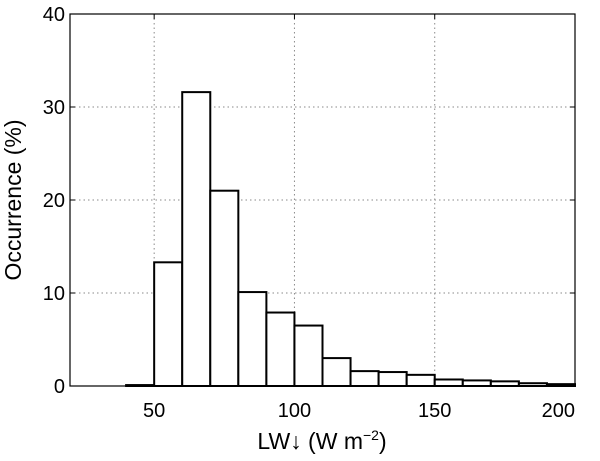  Describe the element at coordinates (13, 199) in the screenshot. I see `y-axis-label: Occurrence (%)` at that location.